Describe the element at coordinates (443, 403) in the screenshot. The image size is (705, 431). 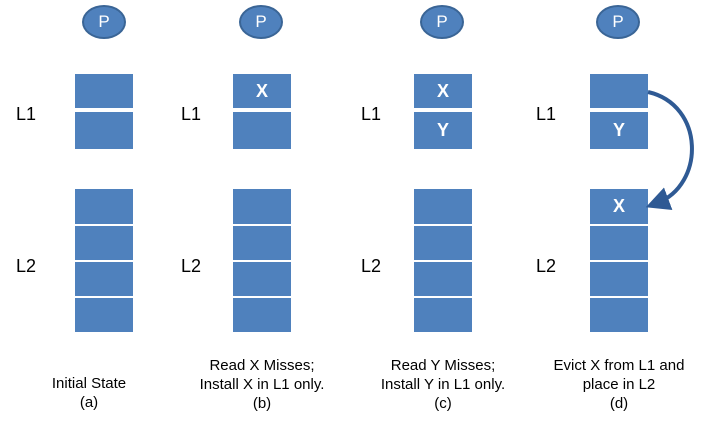
I see `caption-line: (c)` at that location.